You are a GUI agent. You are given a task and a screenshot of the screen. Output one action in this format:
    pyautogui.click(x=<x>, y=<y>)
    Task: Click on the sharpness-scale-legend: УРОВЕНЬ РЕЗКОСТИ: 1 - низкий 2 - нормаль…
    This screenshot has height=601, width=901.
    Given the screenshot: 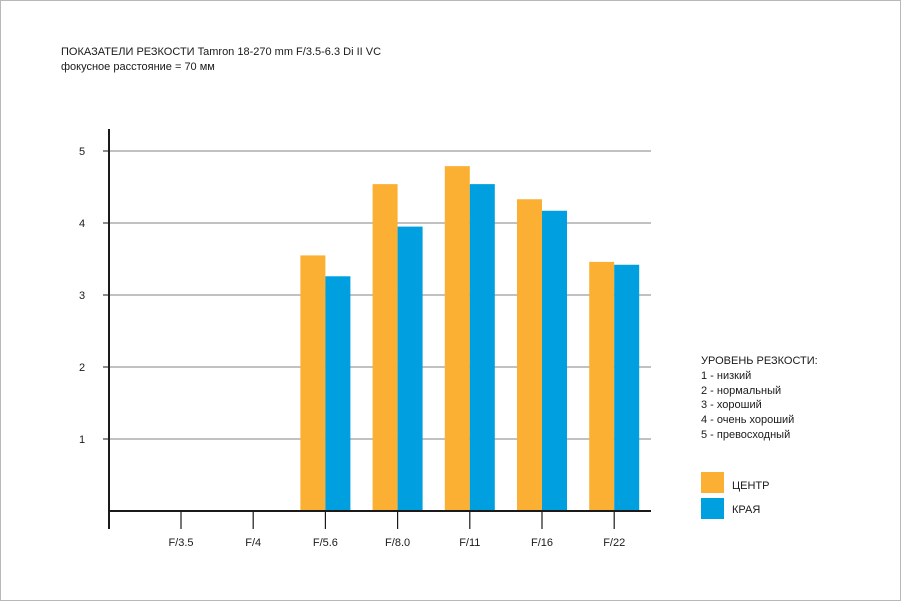 What is the action you would take?
    pyautogui.click(x=759, y=398)
    